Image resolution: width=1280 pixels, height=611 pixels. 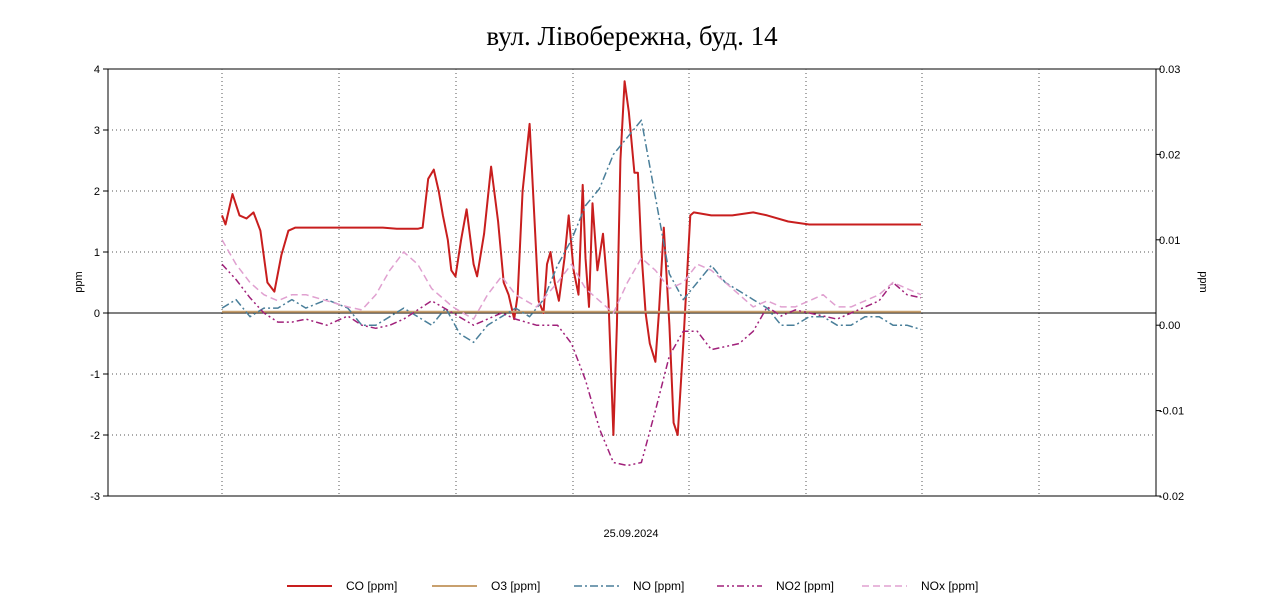 I want to click on legend-label-no: NO [ppm], so click(x=658, y=586).